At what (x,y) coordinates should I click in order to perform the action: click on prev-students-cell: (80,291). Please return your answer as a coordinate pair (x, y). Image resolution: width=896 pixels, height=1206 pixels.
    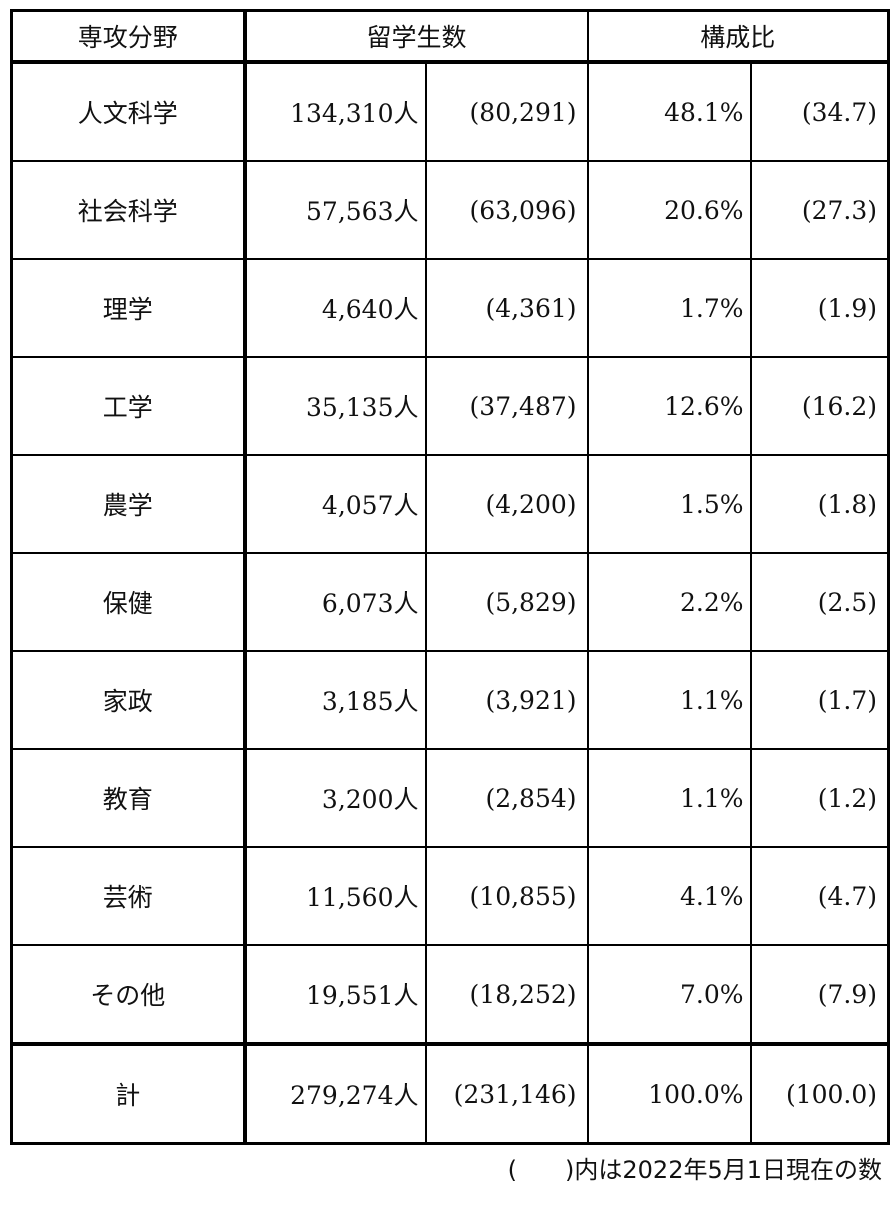
    Looking at the image, I should click on (506, 111).